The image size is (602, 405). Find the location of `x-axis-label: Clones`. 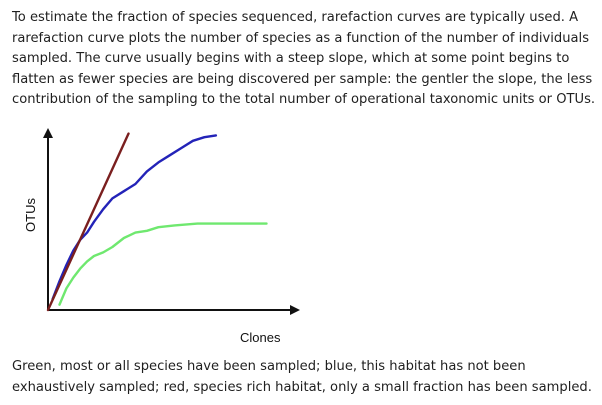

x-axis-label: Clones is located at coordinates (260, 337).